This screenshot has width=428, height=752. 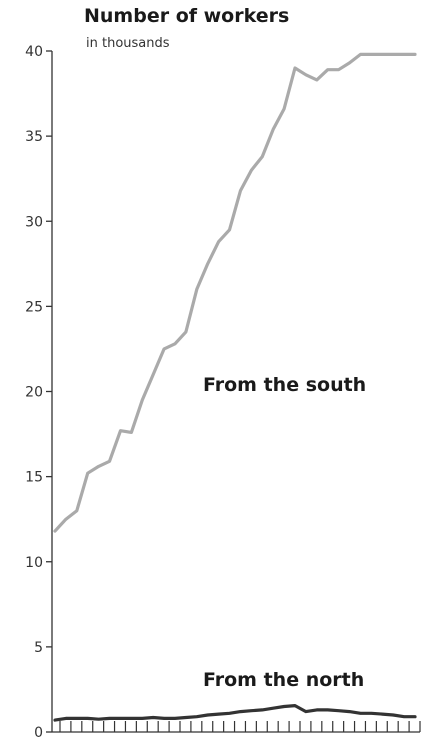 What do you see at coordinates (34, 52) in the screenshot?
I see `y-tick-label: 40` at bounding box center [34, 52].